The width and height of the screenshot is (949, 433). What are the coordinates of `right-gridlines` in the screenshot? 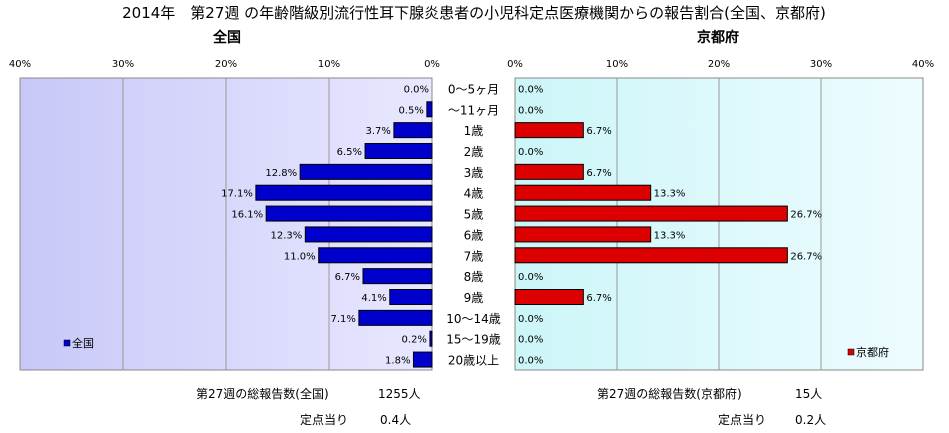 It's located at (719, 224).